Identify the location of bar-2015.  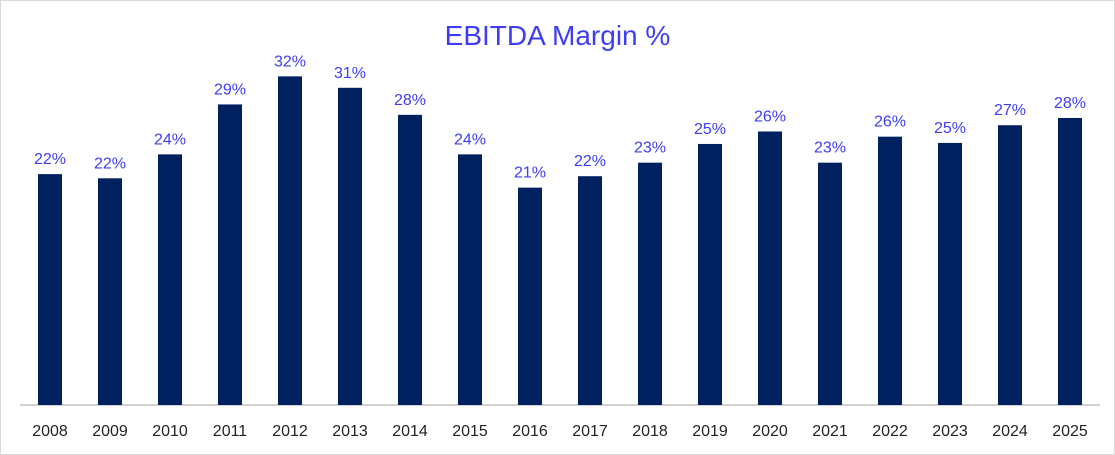
(470, 279).